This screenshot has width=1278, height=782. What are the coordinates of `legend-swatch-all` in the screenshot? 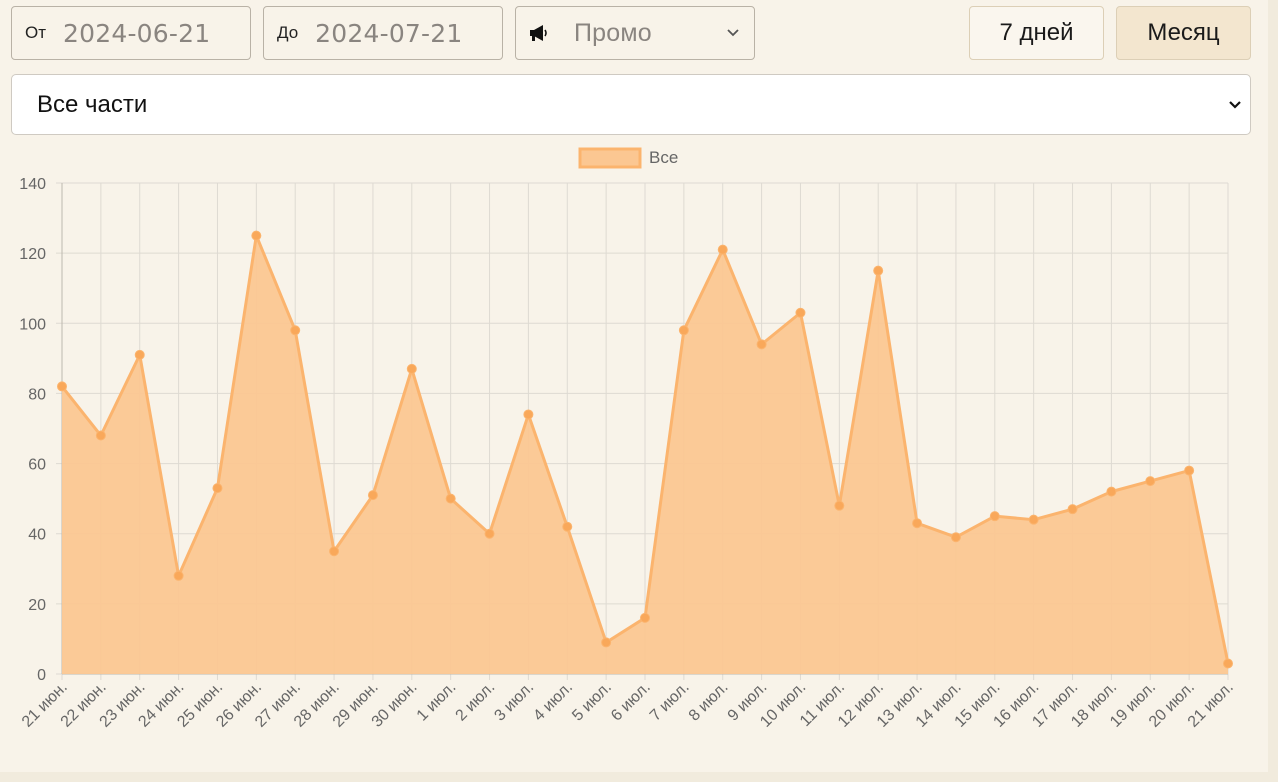 It's located at (610, 158).